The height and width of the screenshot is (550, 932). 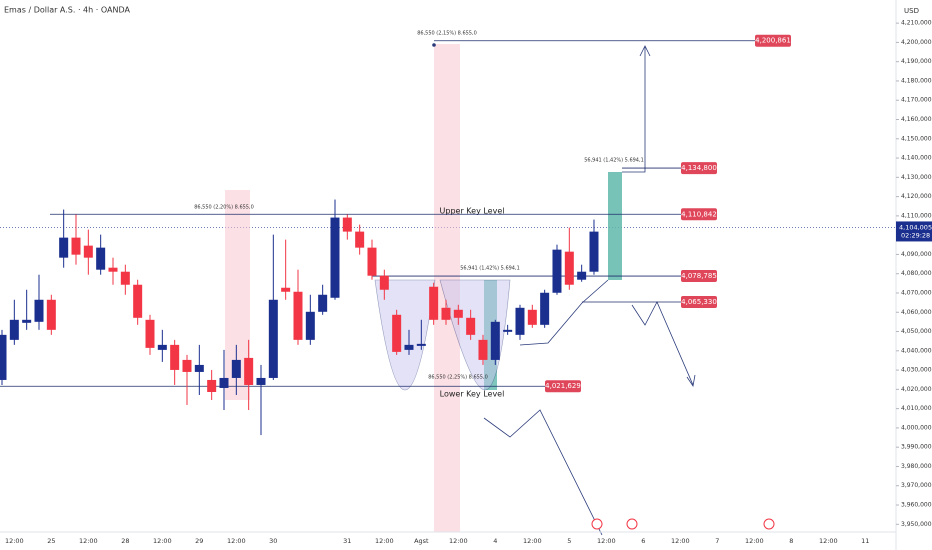 I want to click on y-tick-label: 4,090,000, so click(x=916, y=254).